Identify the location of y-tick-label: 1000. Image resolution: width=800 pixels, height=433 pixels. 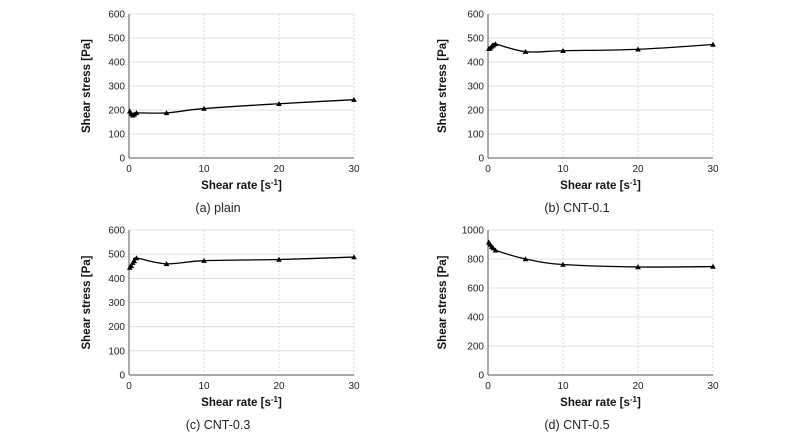
(473, 231).